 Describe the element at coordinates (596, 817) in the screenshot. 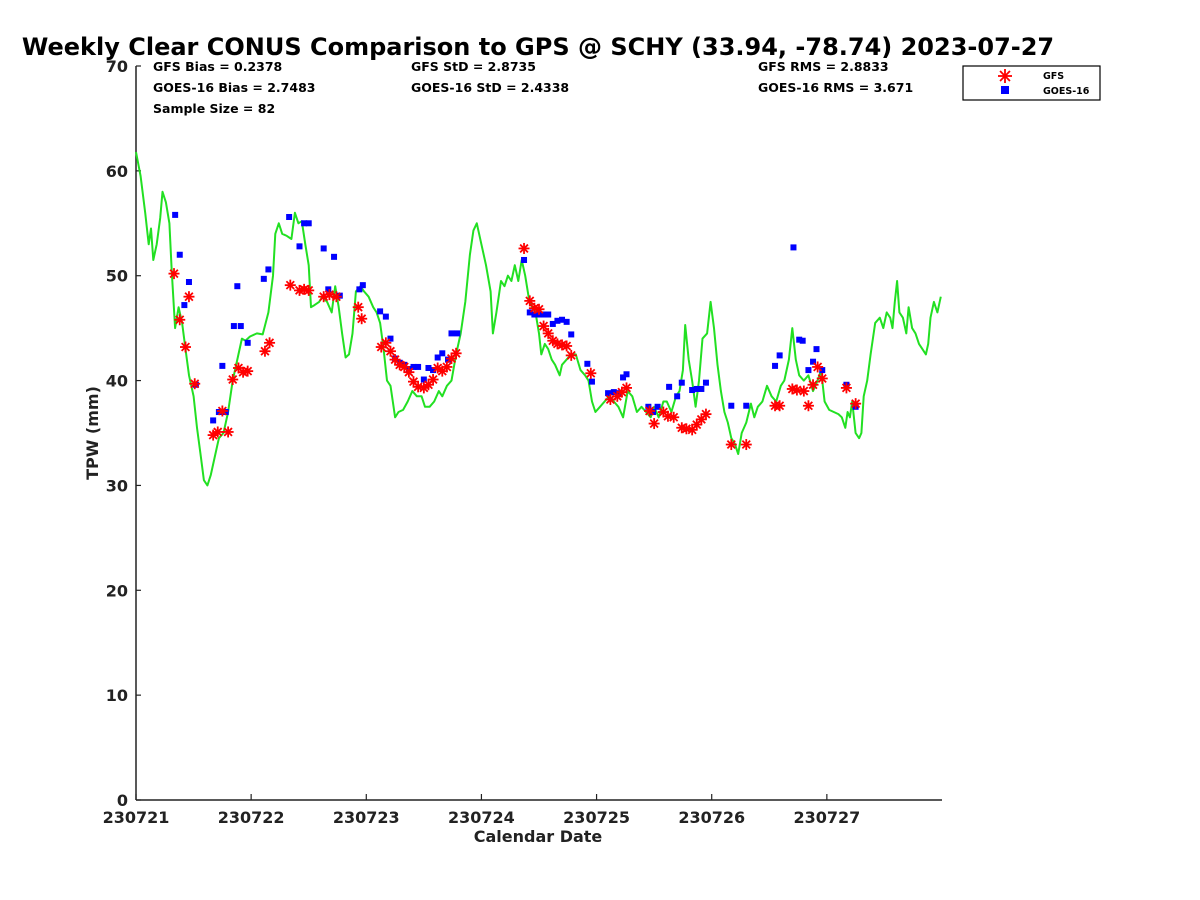

I see `x-tick-label: 230725` at that location.